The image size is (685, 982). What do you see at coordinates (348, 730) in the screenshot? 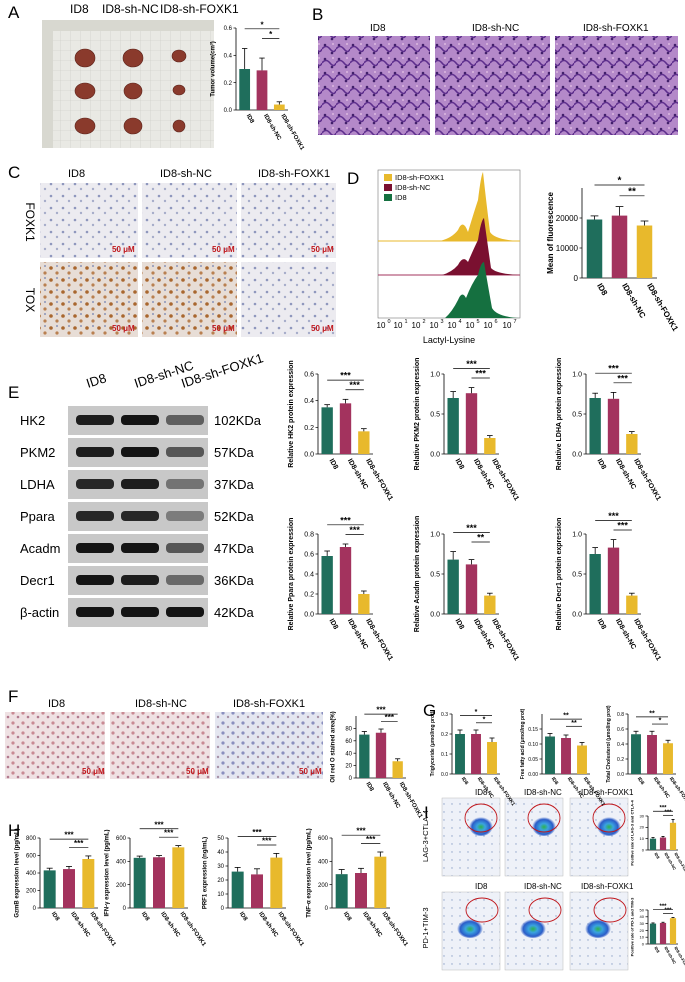
I see `y-tick-label: 80` at bounding box center [348, 730].